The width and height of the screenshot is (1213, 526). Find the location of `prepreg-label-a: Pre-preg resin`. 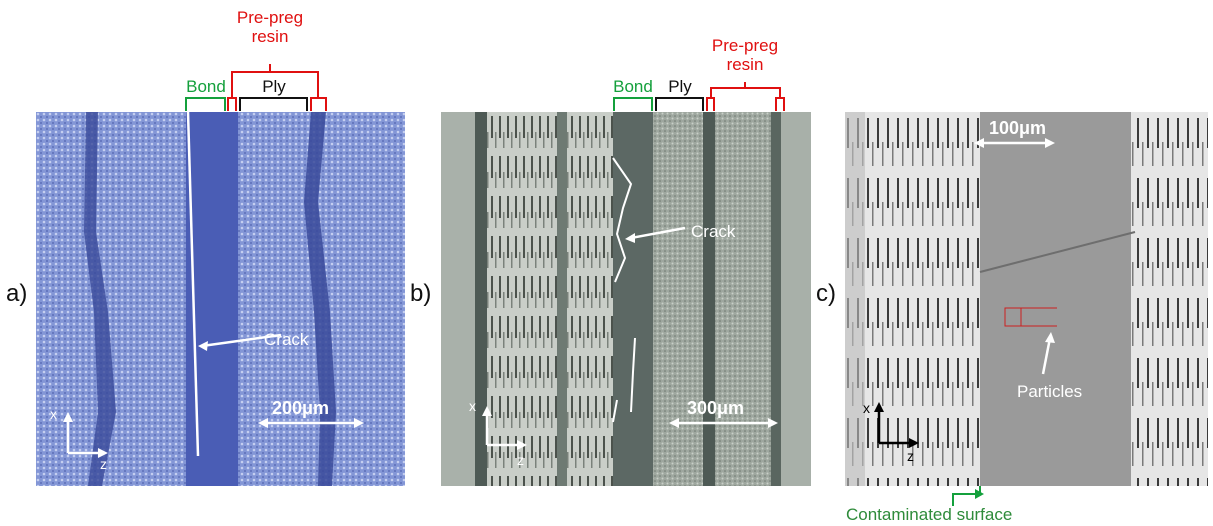

prepreg-label-a: Pre-preg resin is located at coordinates (270, 27).